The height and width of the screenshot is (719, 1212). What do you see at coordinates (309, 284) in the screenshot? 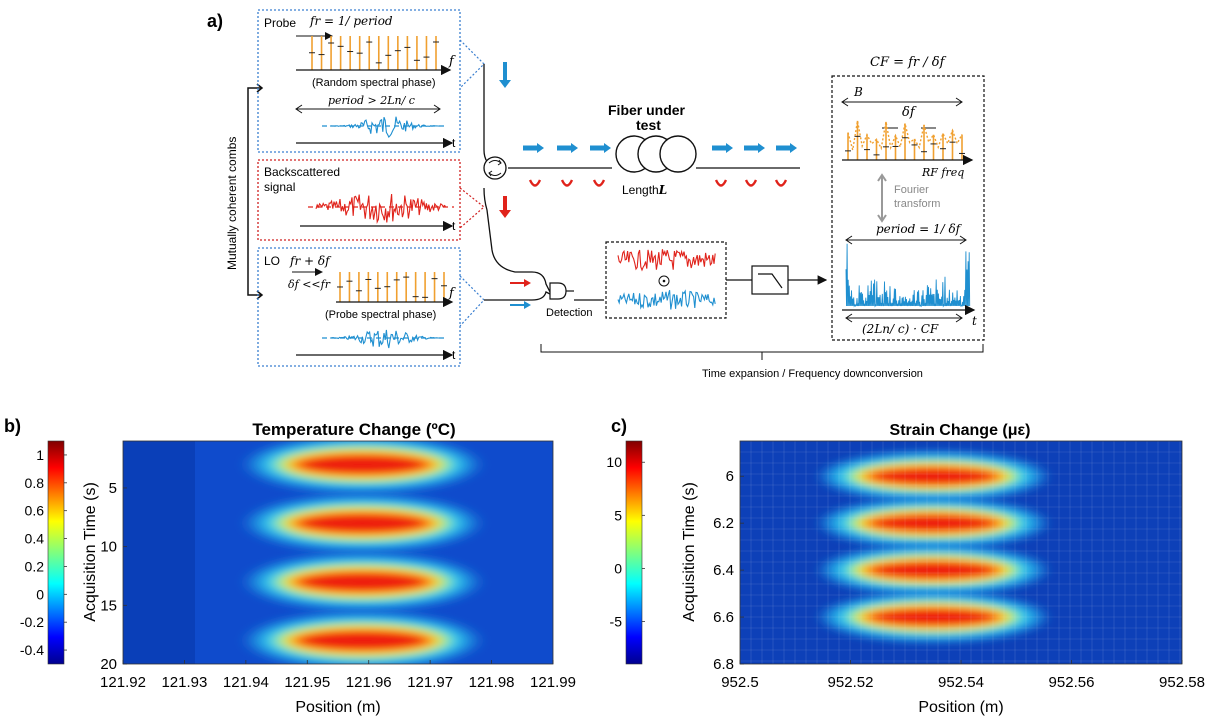
I see `lo-df-eq: δf <<fr` at bounding box center [309, 284].